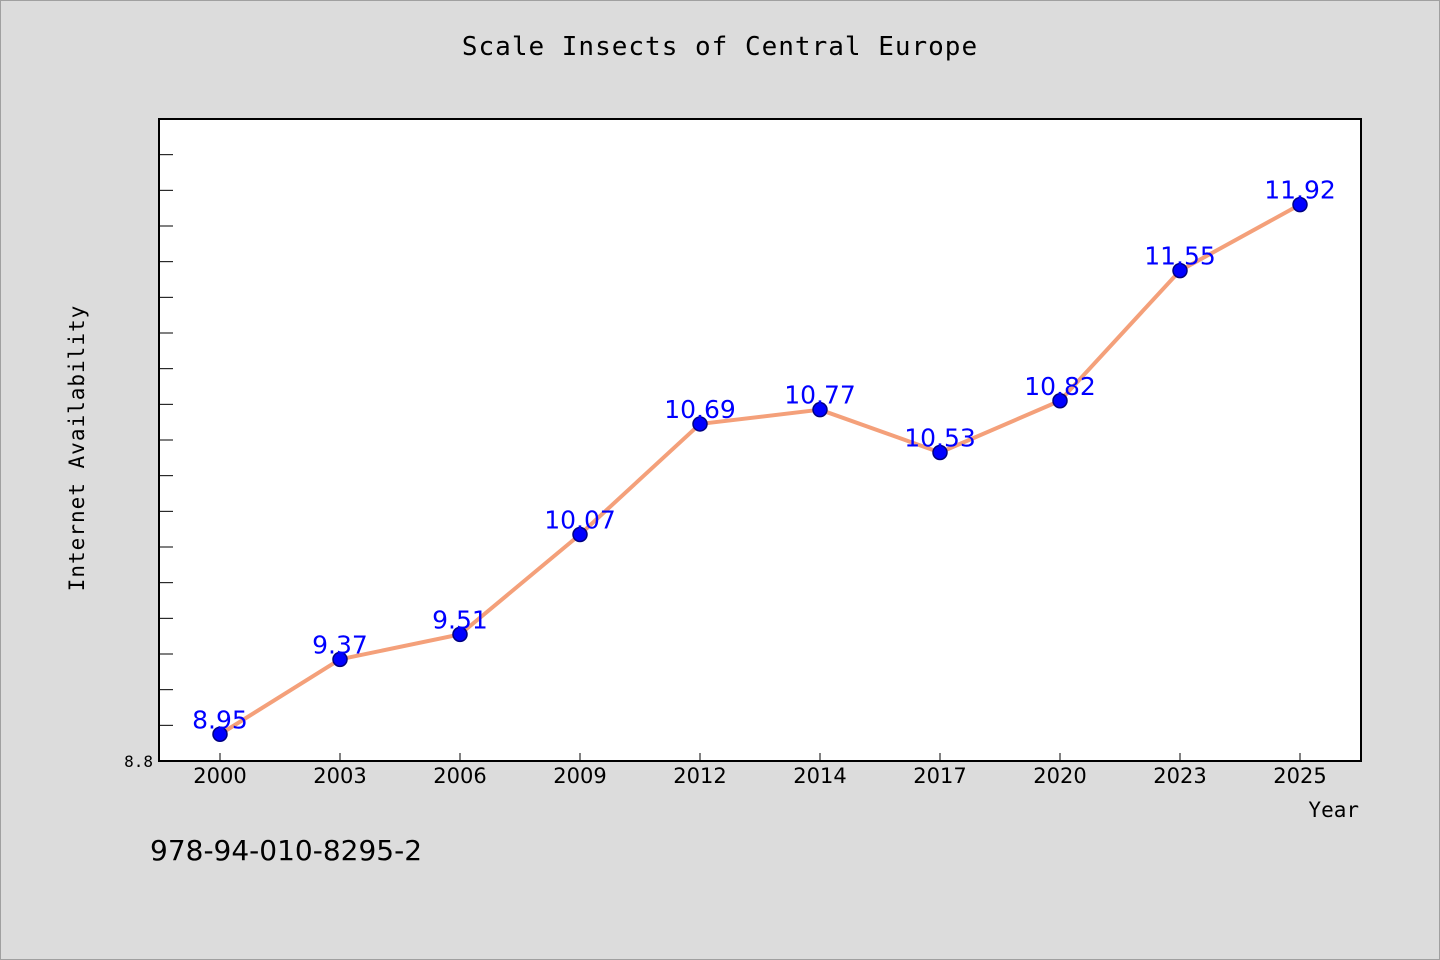 The width and height of the screenshot is (1440, 960). I want to click on x-axis-ticks: 2000 2003 2006 2009 2012 2014 2017 2020 2023 2025, so click(760, 770).